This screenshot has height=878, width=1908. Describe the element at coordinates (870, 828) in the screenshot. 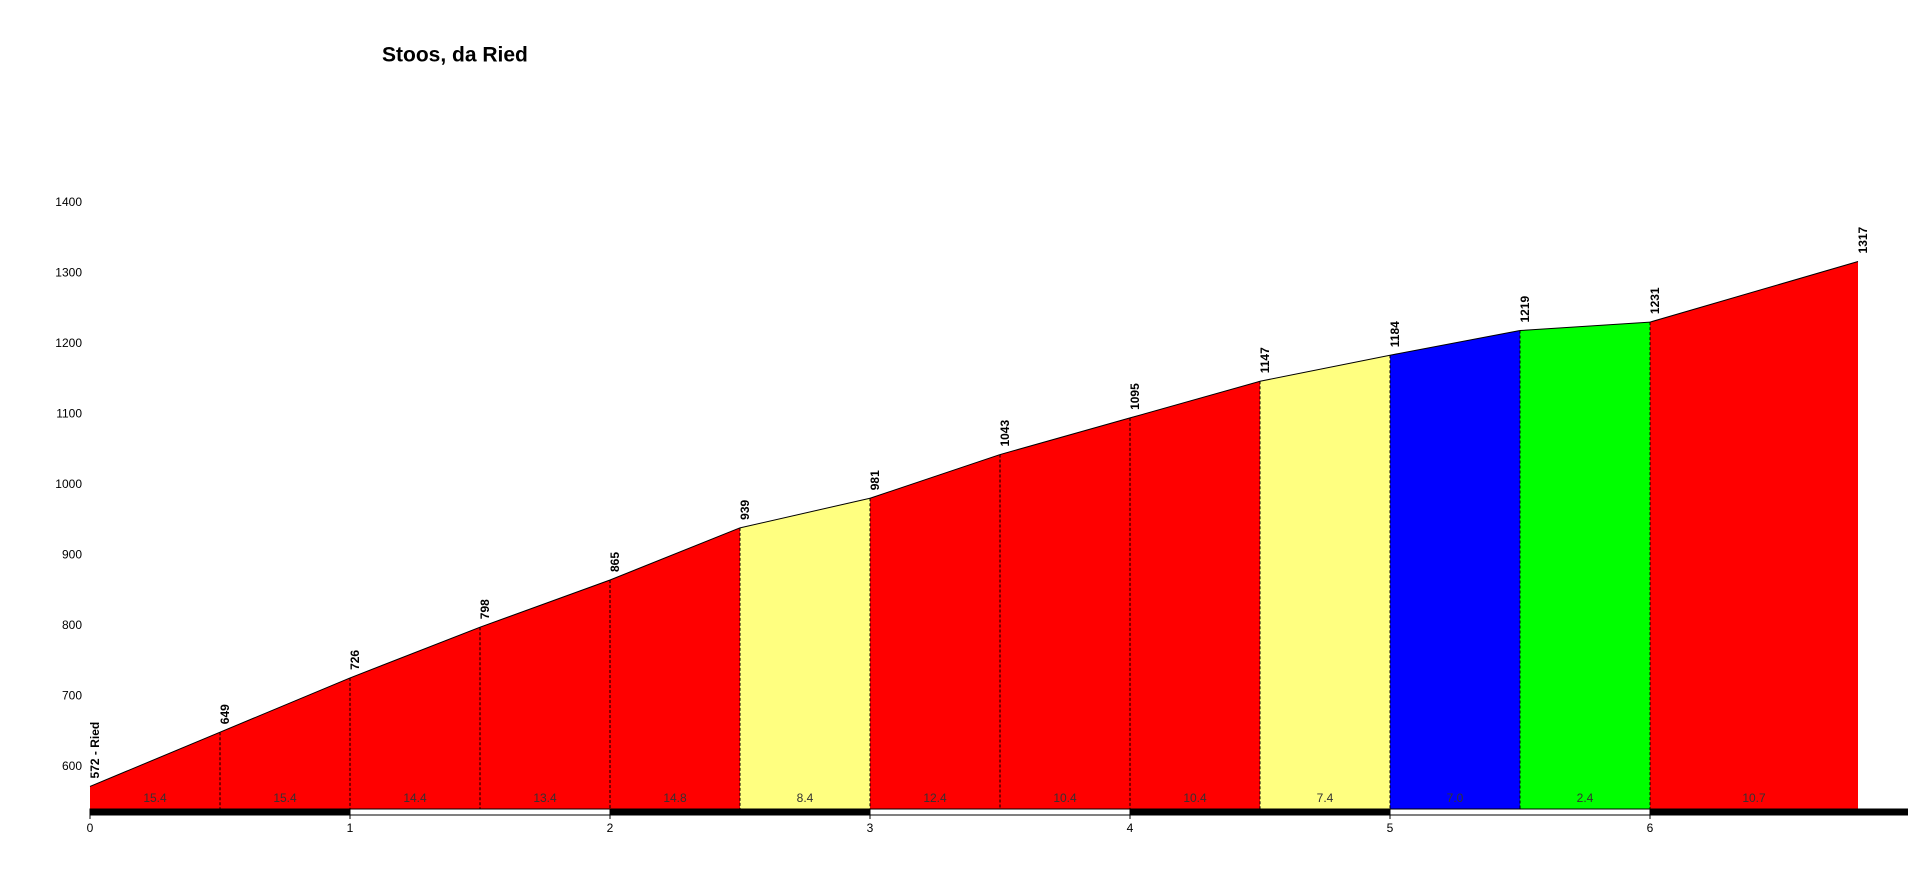

I see `x-tick-label: 3` at that location.